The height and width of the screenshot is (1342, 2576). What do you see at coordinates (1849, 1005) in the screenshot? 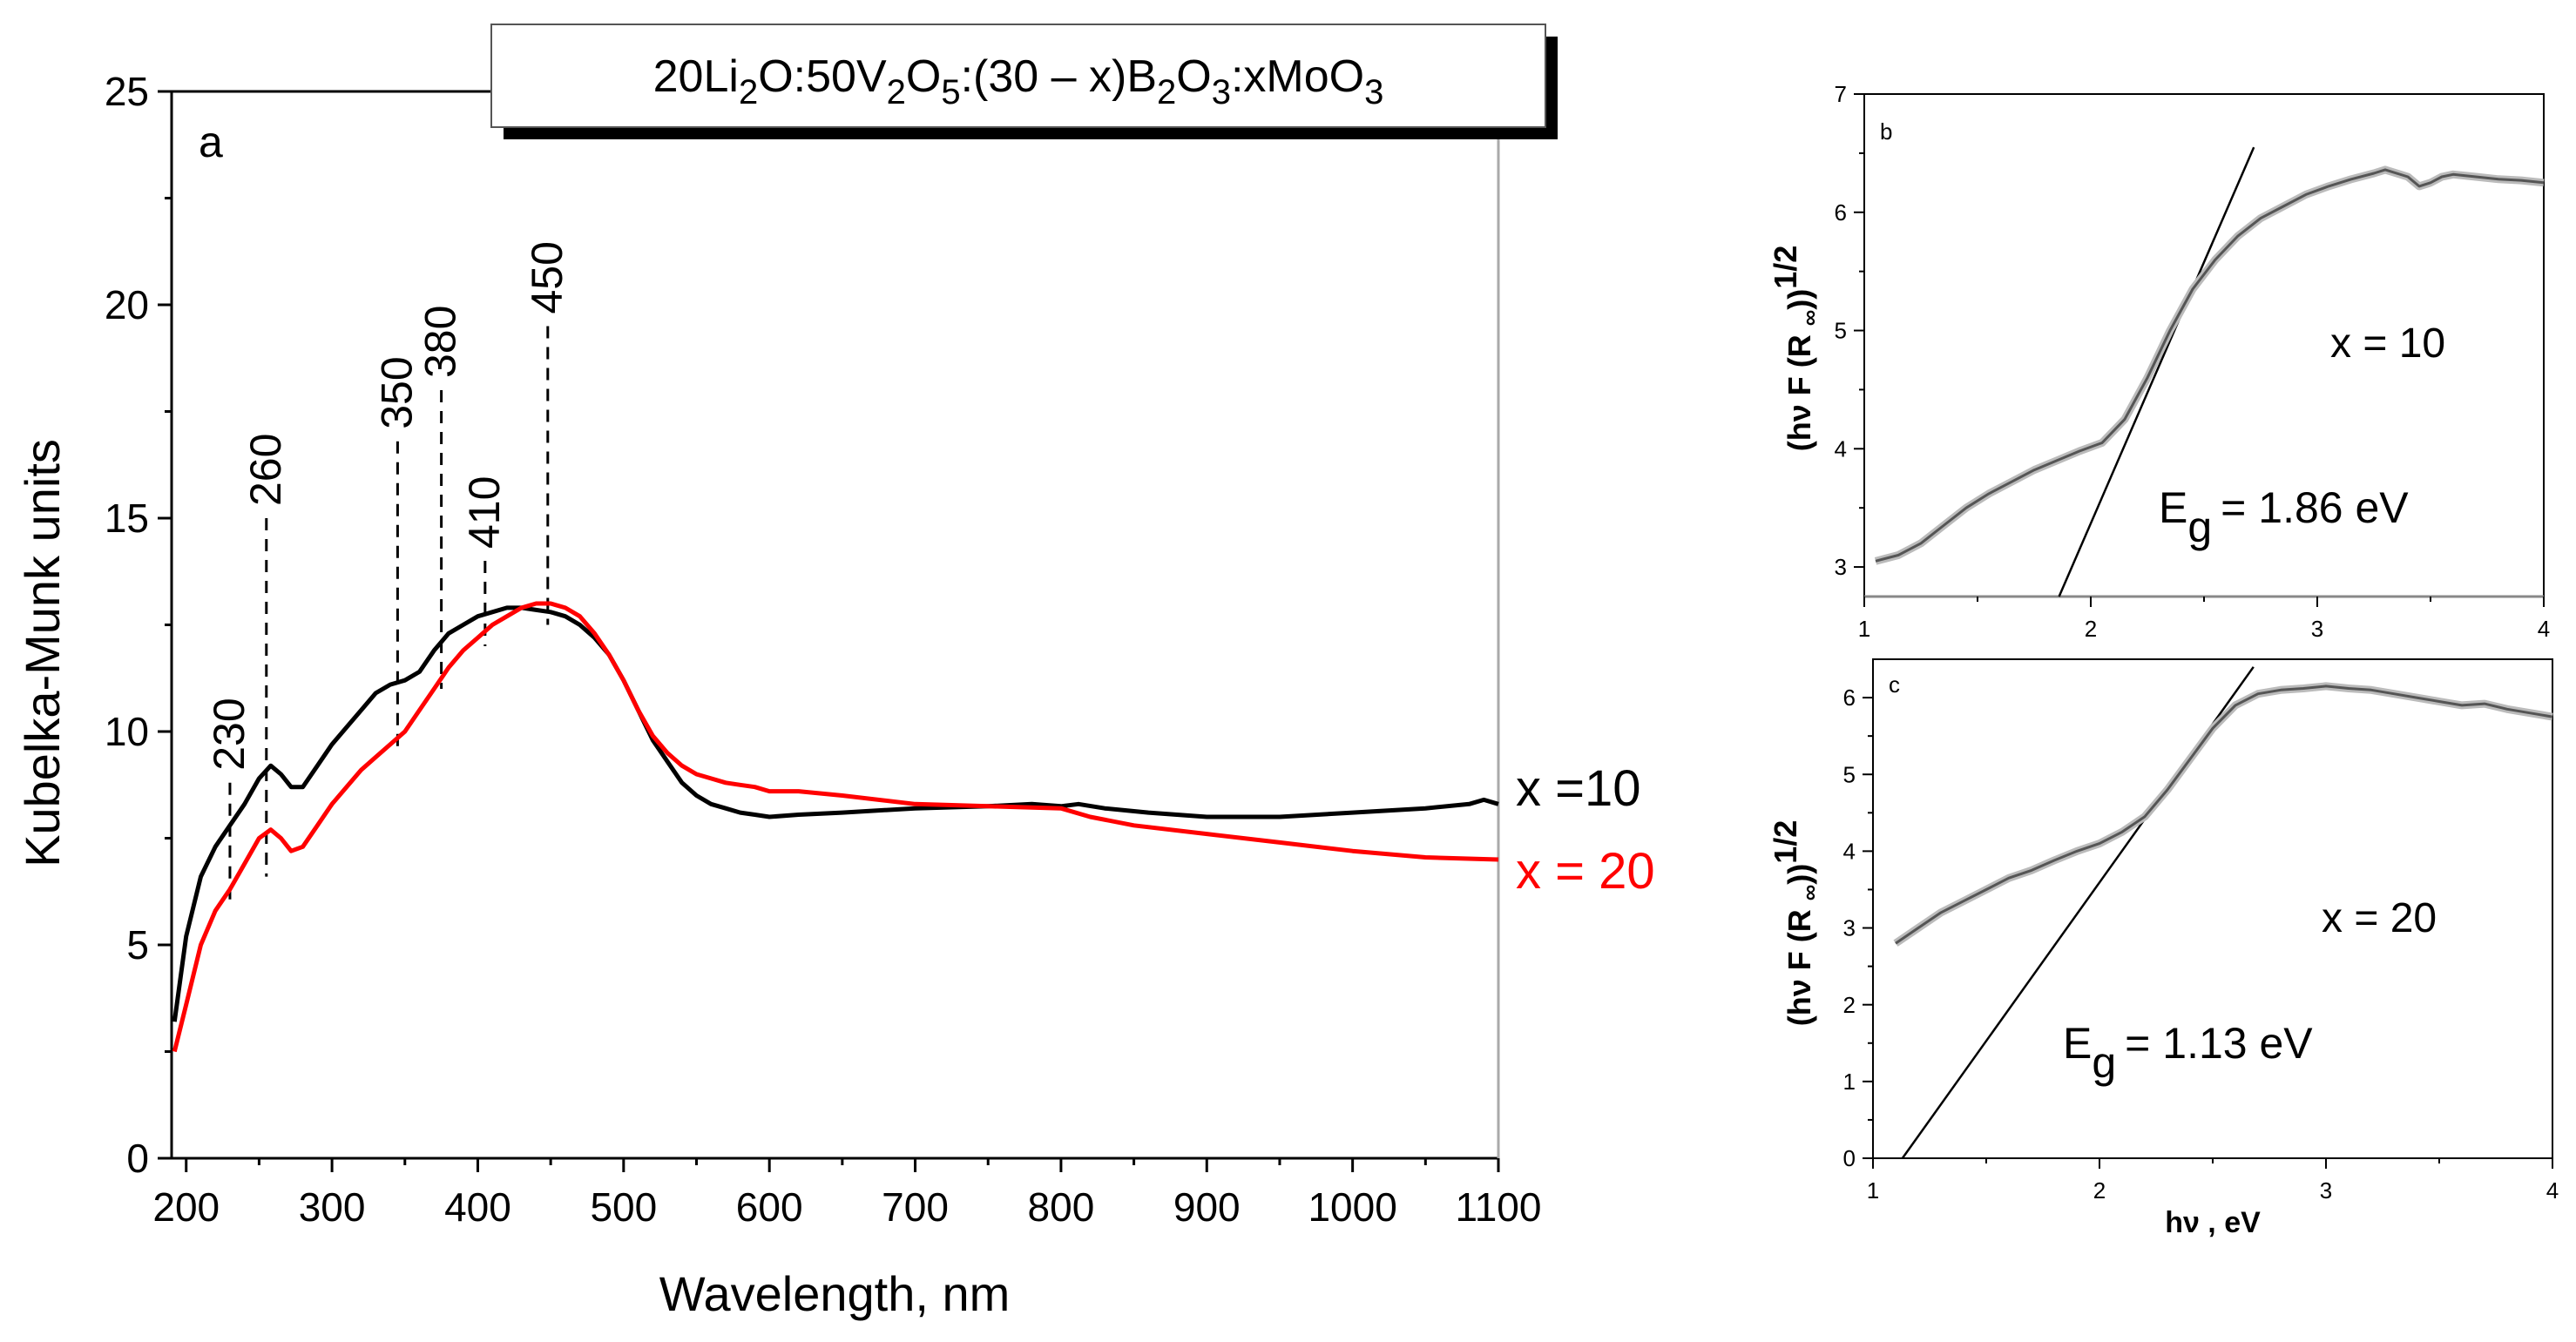
I see `y-tick-label: 2` at bounding box center [1849, 1005].